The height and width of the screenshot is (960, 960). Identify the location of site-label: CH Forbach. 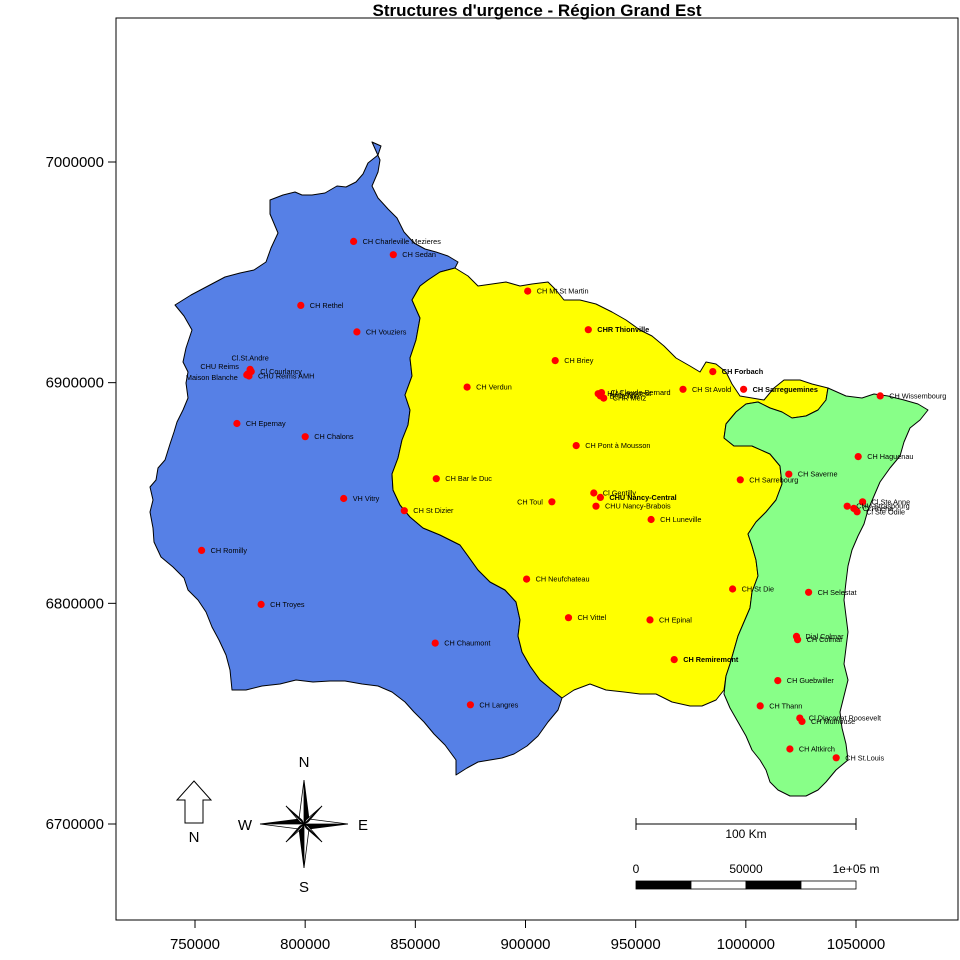
(742, 371).